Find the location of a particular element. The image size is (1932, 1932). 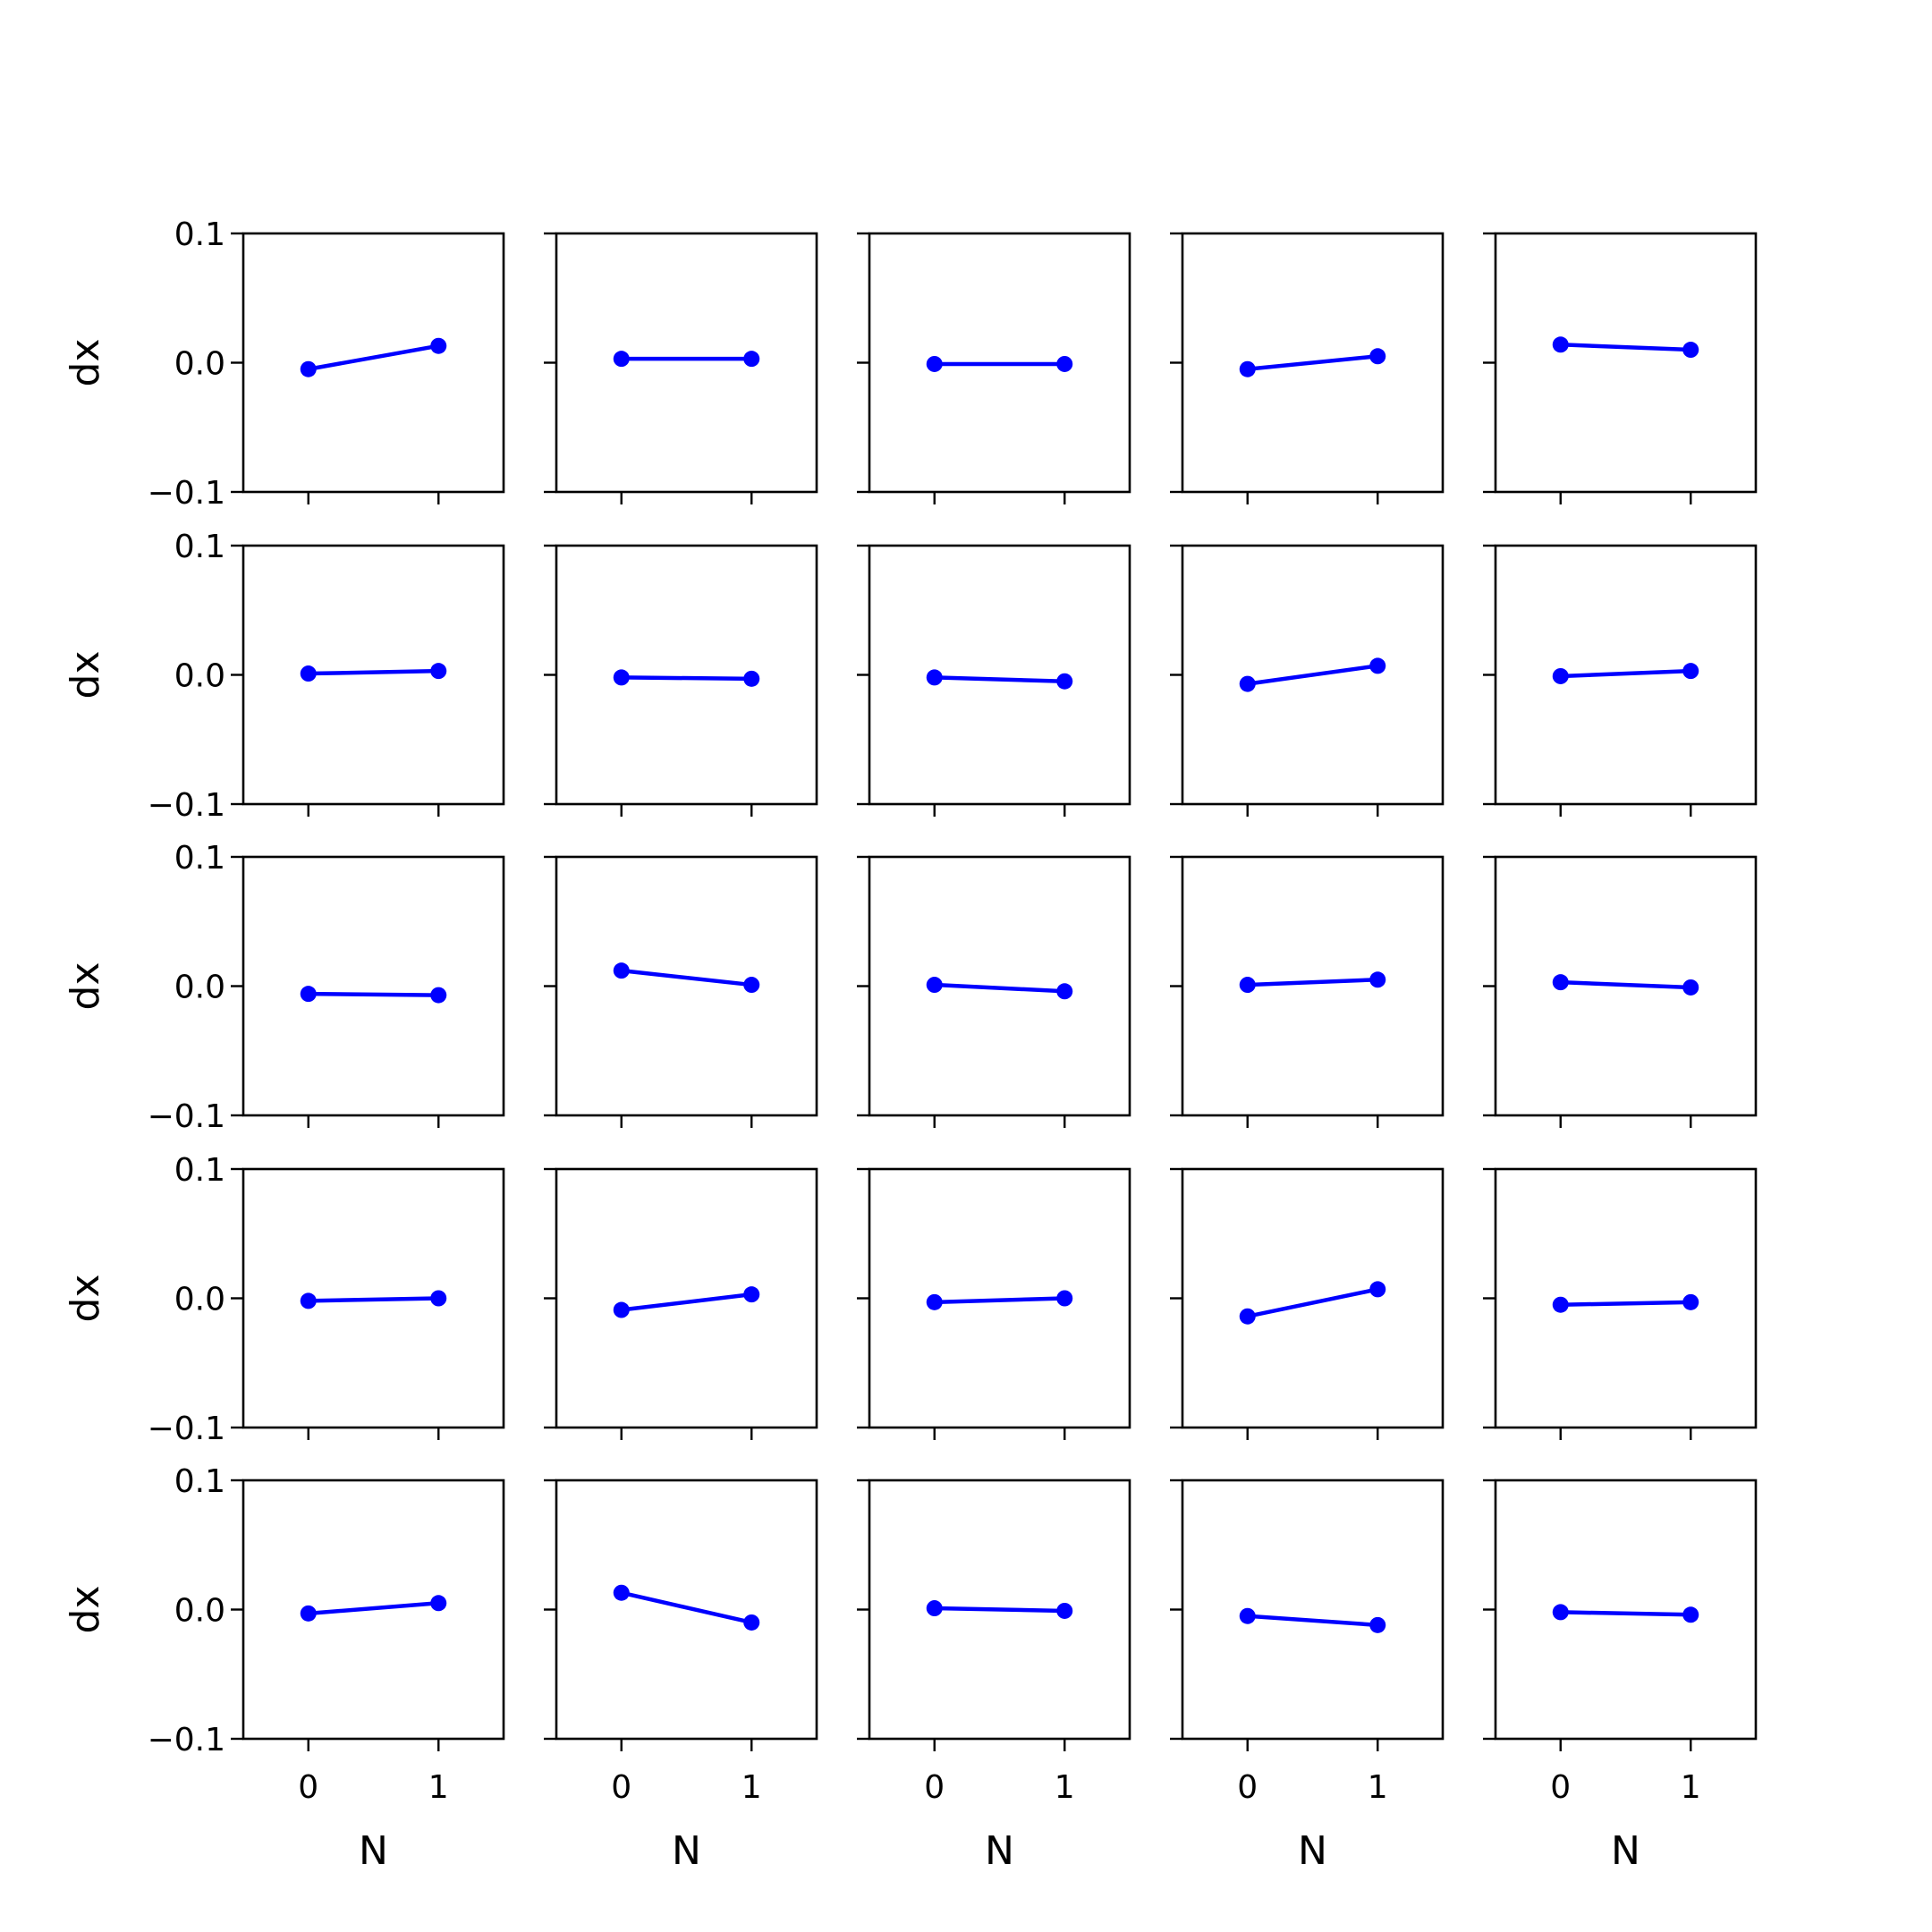

subplot-r5-c4: 0 1 N is located at coordinates (1307, 1676).